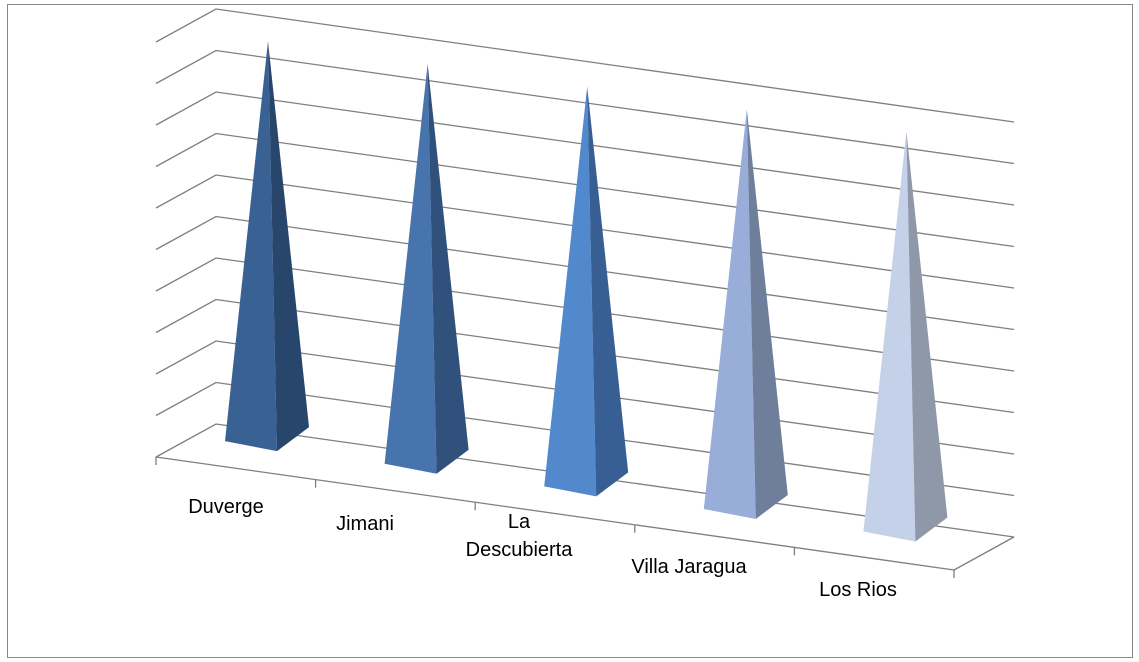 This screenshot has width=1139, height=662. I want to click on category-label: Villa Jaragua, so click(689, 567).